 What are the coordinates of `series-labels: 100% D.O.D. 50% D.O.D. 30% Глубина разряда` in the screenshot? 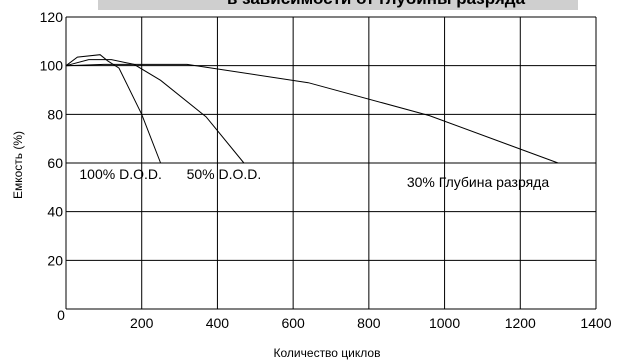 It's located at (314, 178).